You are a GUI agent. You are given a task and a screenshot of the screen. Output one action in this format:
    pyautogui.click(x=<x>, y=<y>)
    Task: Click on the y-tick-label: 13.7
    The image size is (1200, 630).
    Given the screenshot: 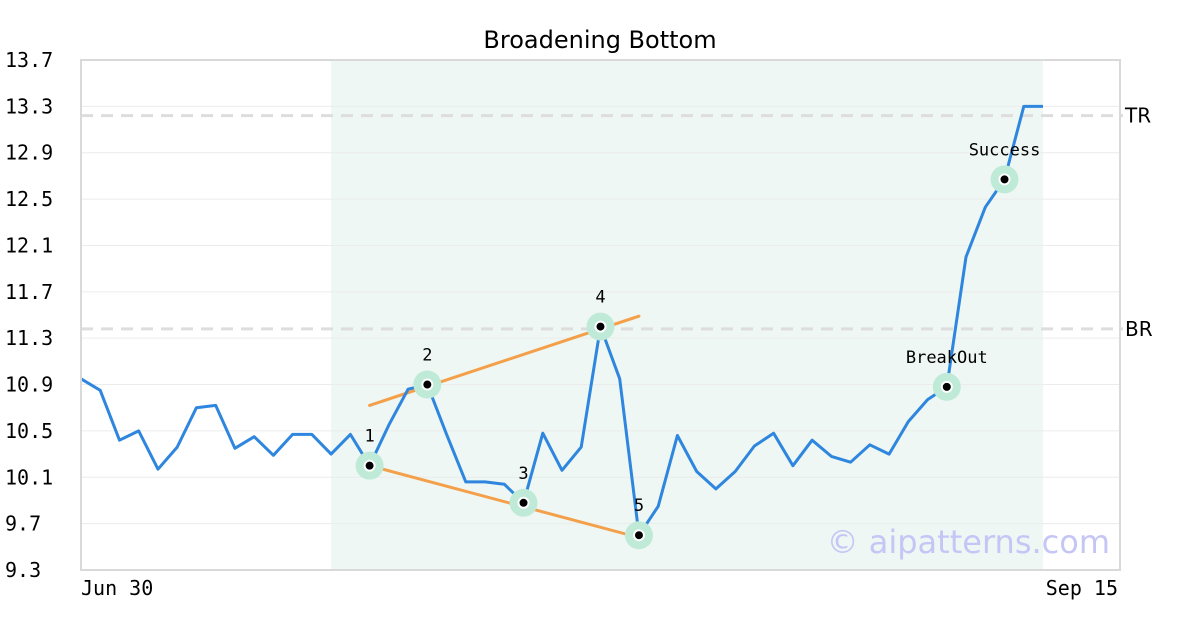 What is the action you would take?
    pyautogui.click(x=29, y=60)
    